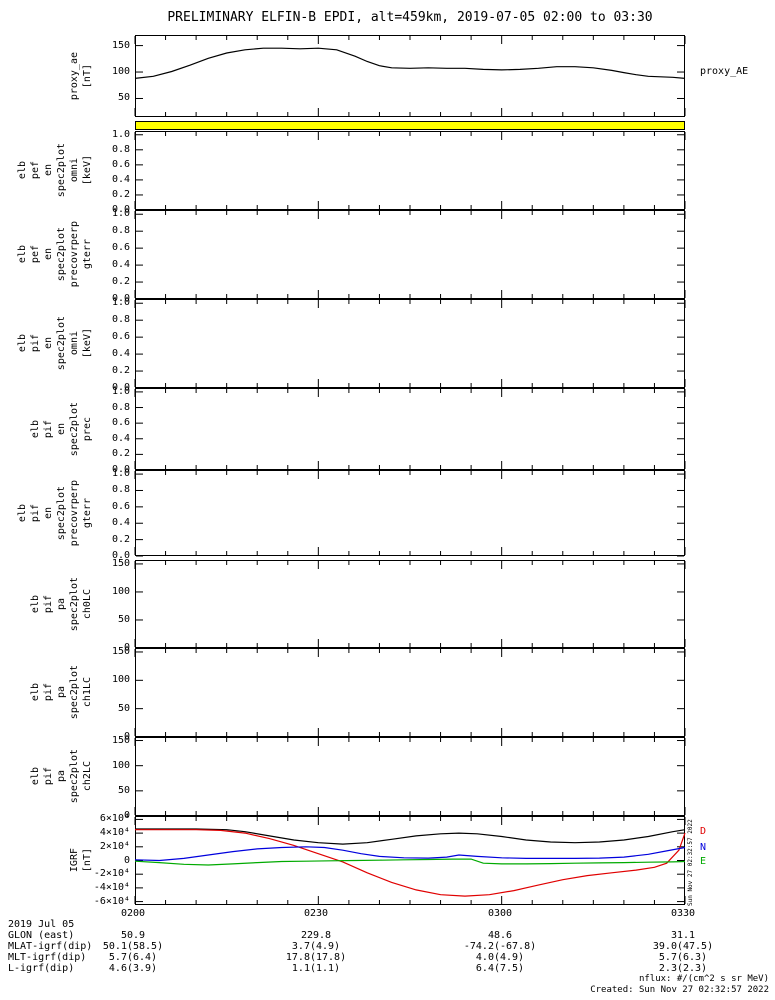 The image size is (775, 1000). I want to click on elb-pif-pa-spec2plot-ch0LC-plot, so click(410, 604).